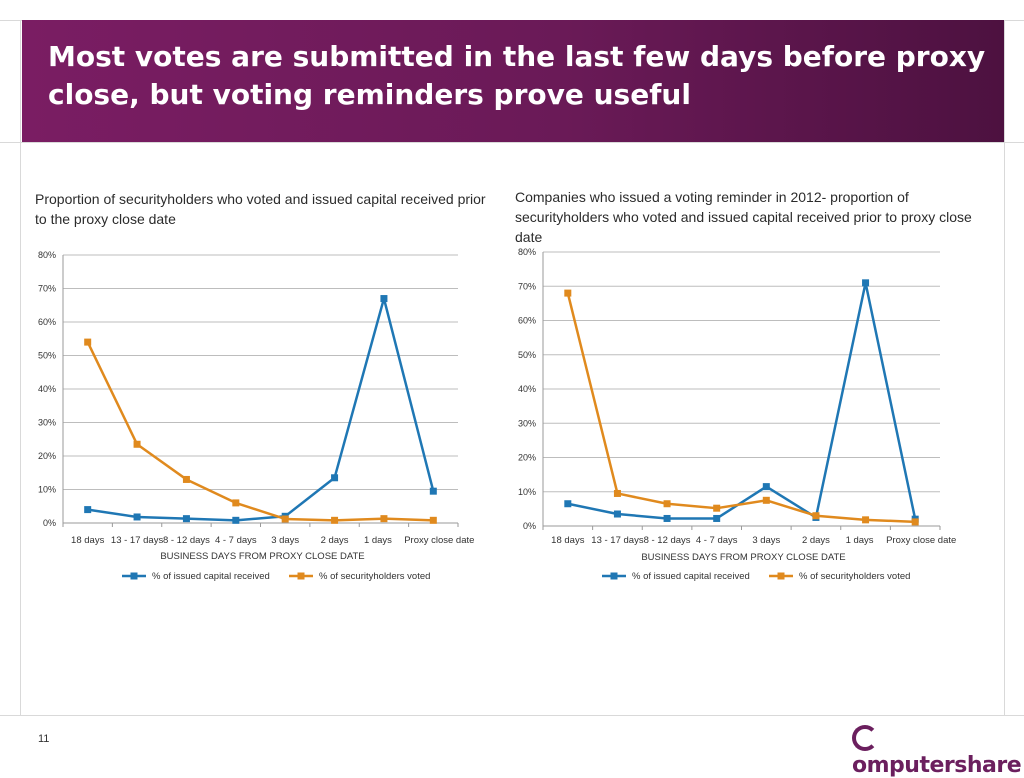 This screenshot has height=778, width=1024. Describe the element at coordinates (512, 715) in the screenshot. I see `frame-bottom-line` at that location.